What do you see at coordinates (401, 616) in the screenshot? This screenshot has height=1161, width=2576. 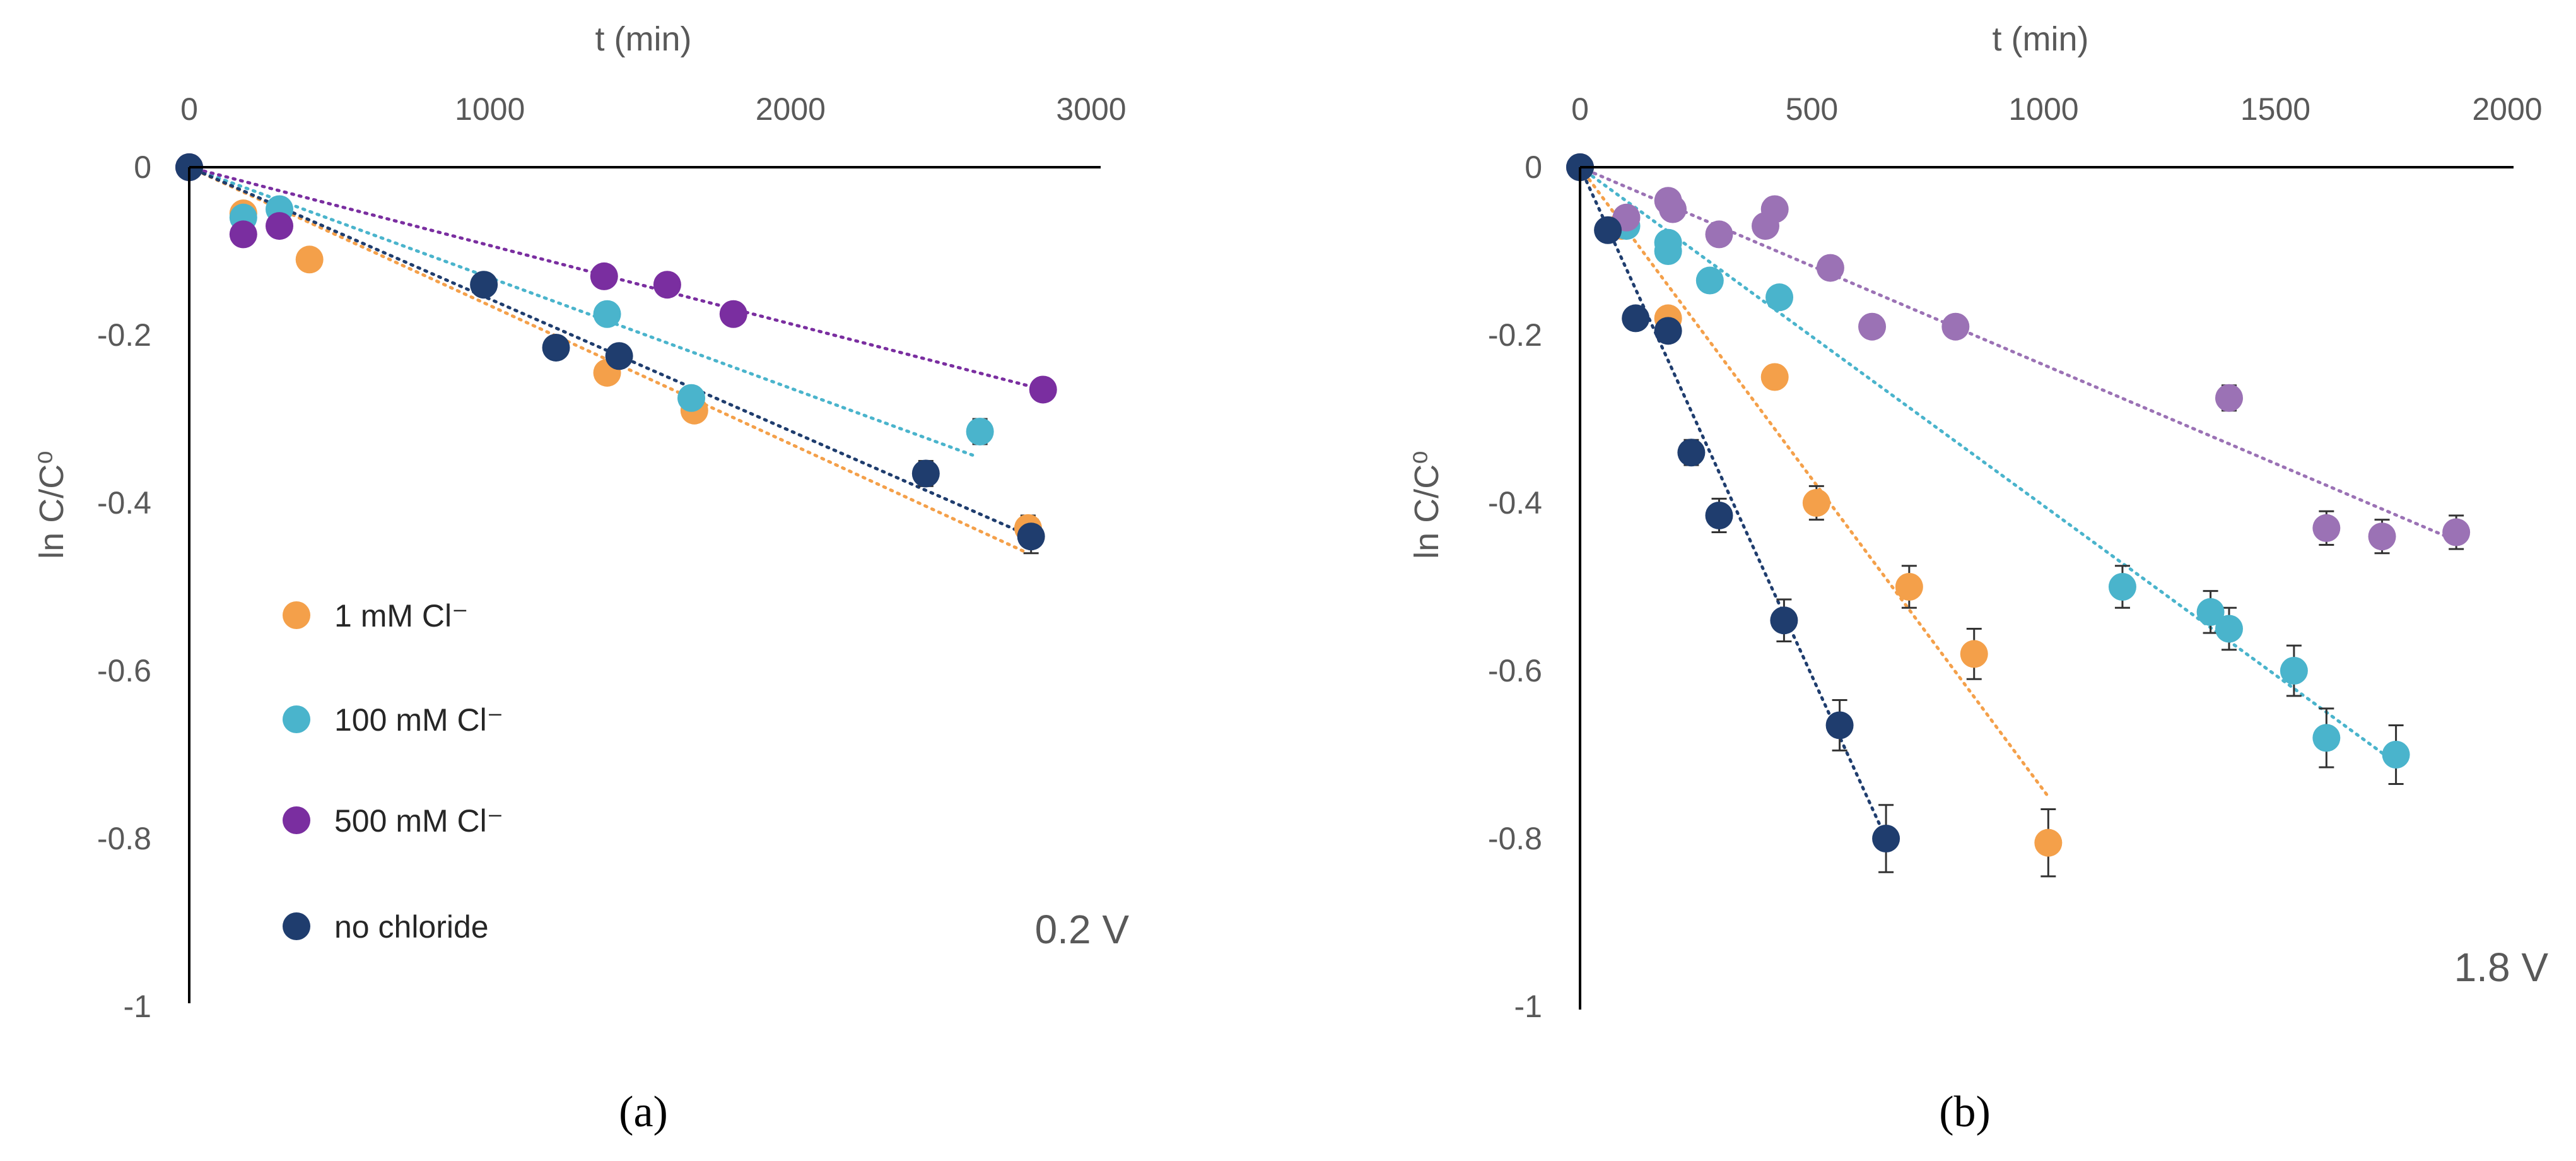 I see `legend-label-1mM: 1 mM Cl⁻` at bounding box center [401, 616].